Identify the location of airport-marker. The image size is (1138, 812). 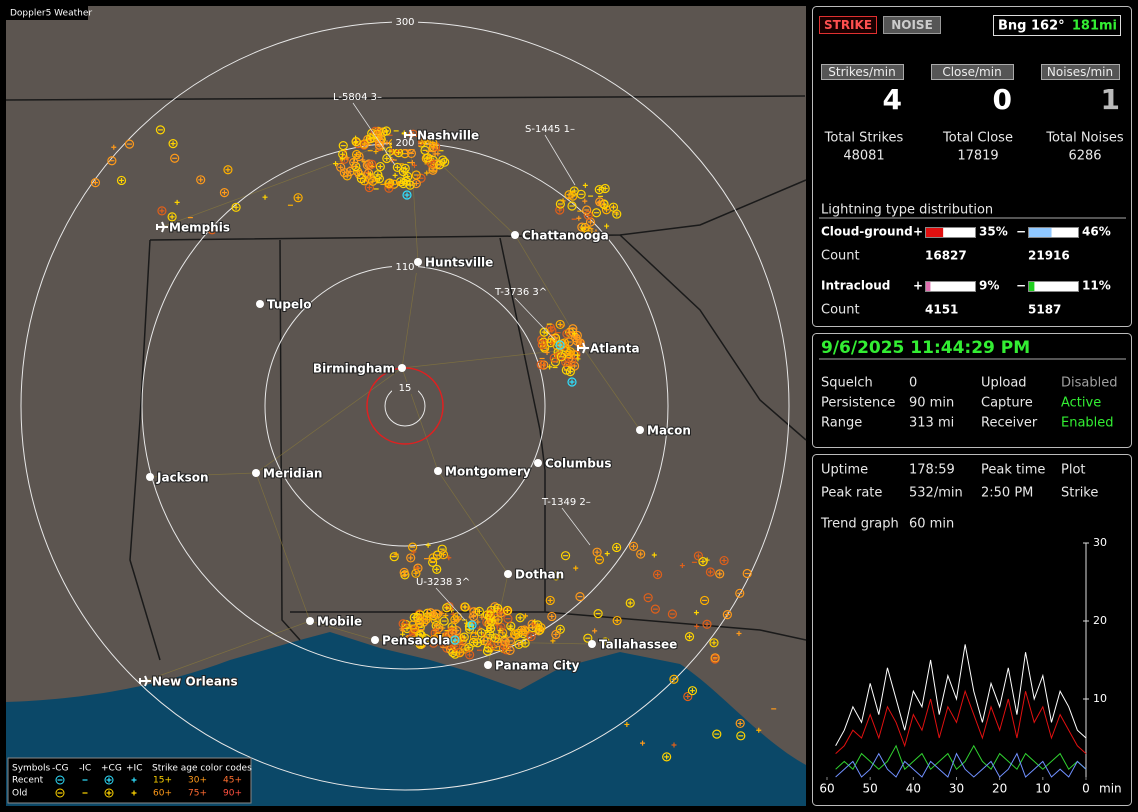
(145, 681).